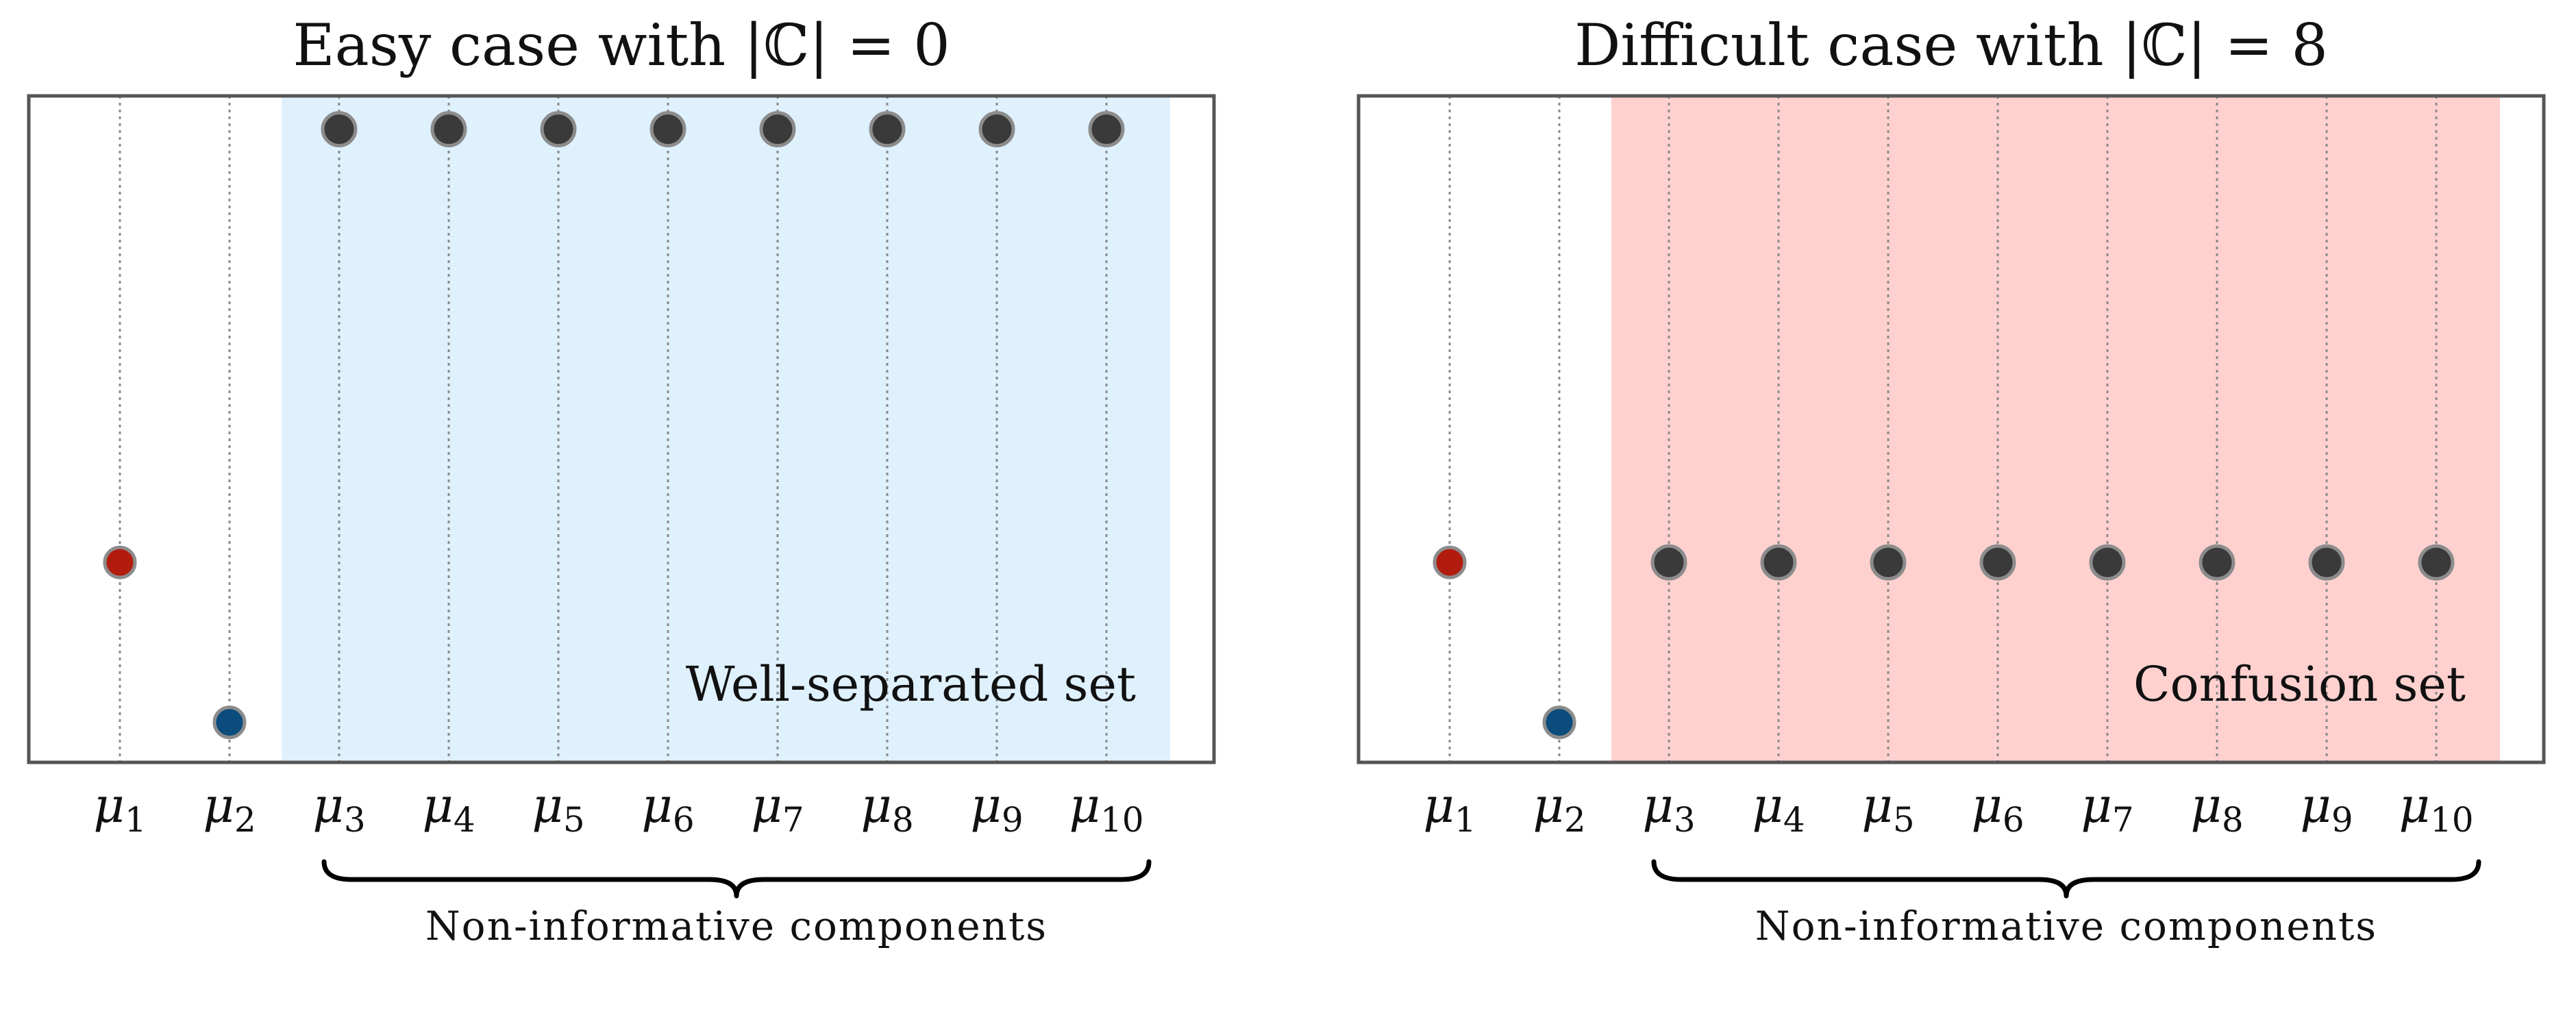 The width and height of the screenshot is (2576, 1011). What do you see at coordinates (621, 45) in the screenshot?
I see `chart-title: Easy case with |ℂ| = 0` at bounding box center [621, 45].